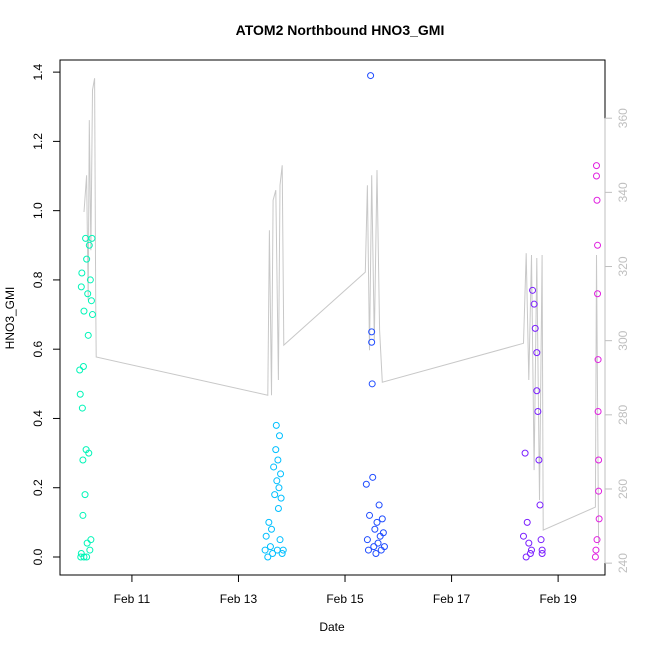 This screenshot has height=655, width=650. What do you see at coordinates (623, 192) in the screenshot?
I see `y2-tick-label: 340` at bounding box center [623, 192].